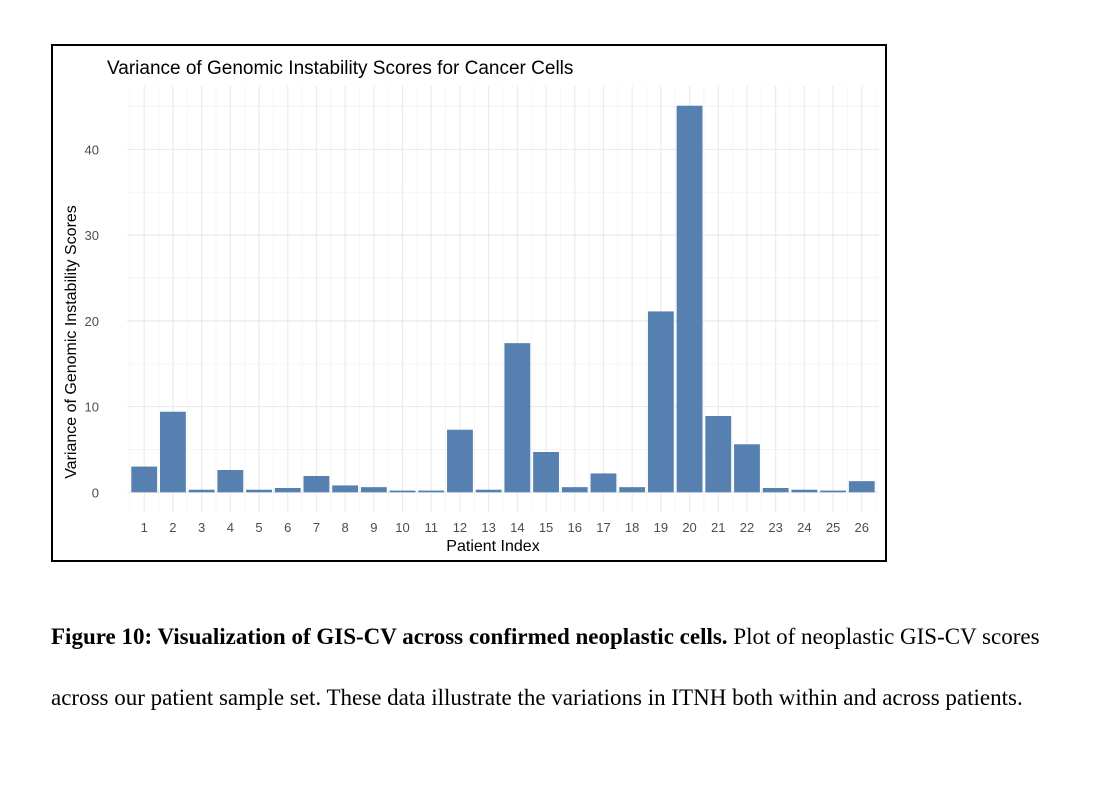 This screenshot has height=804, width=1118. I want to click on x-tick-label: 19, so click(661, 527).